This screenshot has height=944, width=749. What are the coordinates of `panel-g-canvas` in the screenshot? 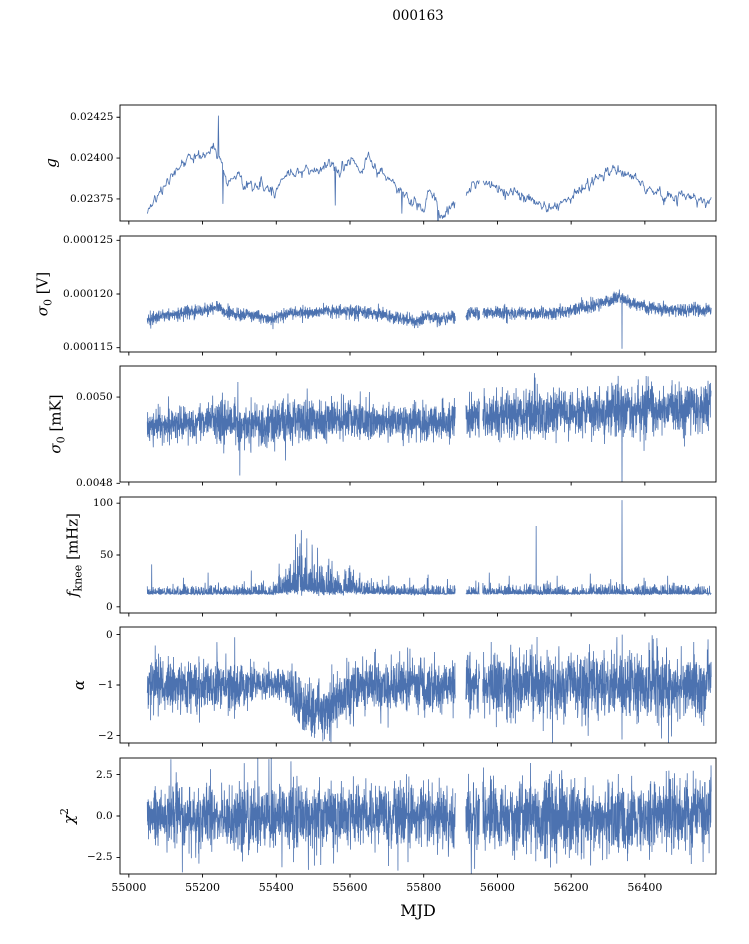 It's located at (416, 166).